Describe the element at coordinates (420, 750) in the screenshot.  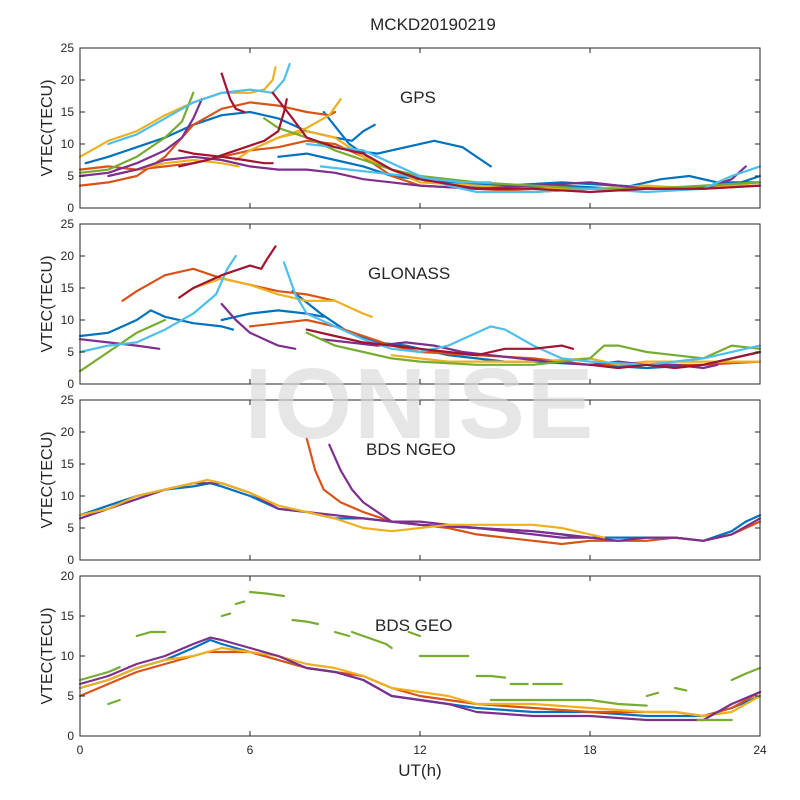
I see `bds-geo-xtick-label: 12` at that location.